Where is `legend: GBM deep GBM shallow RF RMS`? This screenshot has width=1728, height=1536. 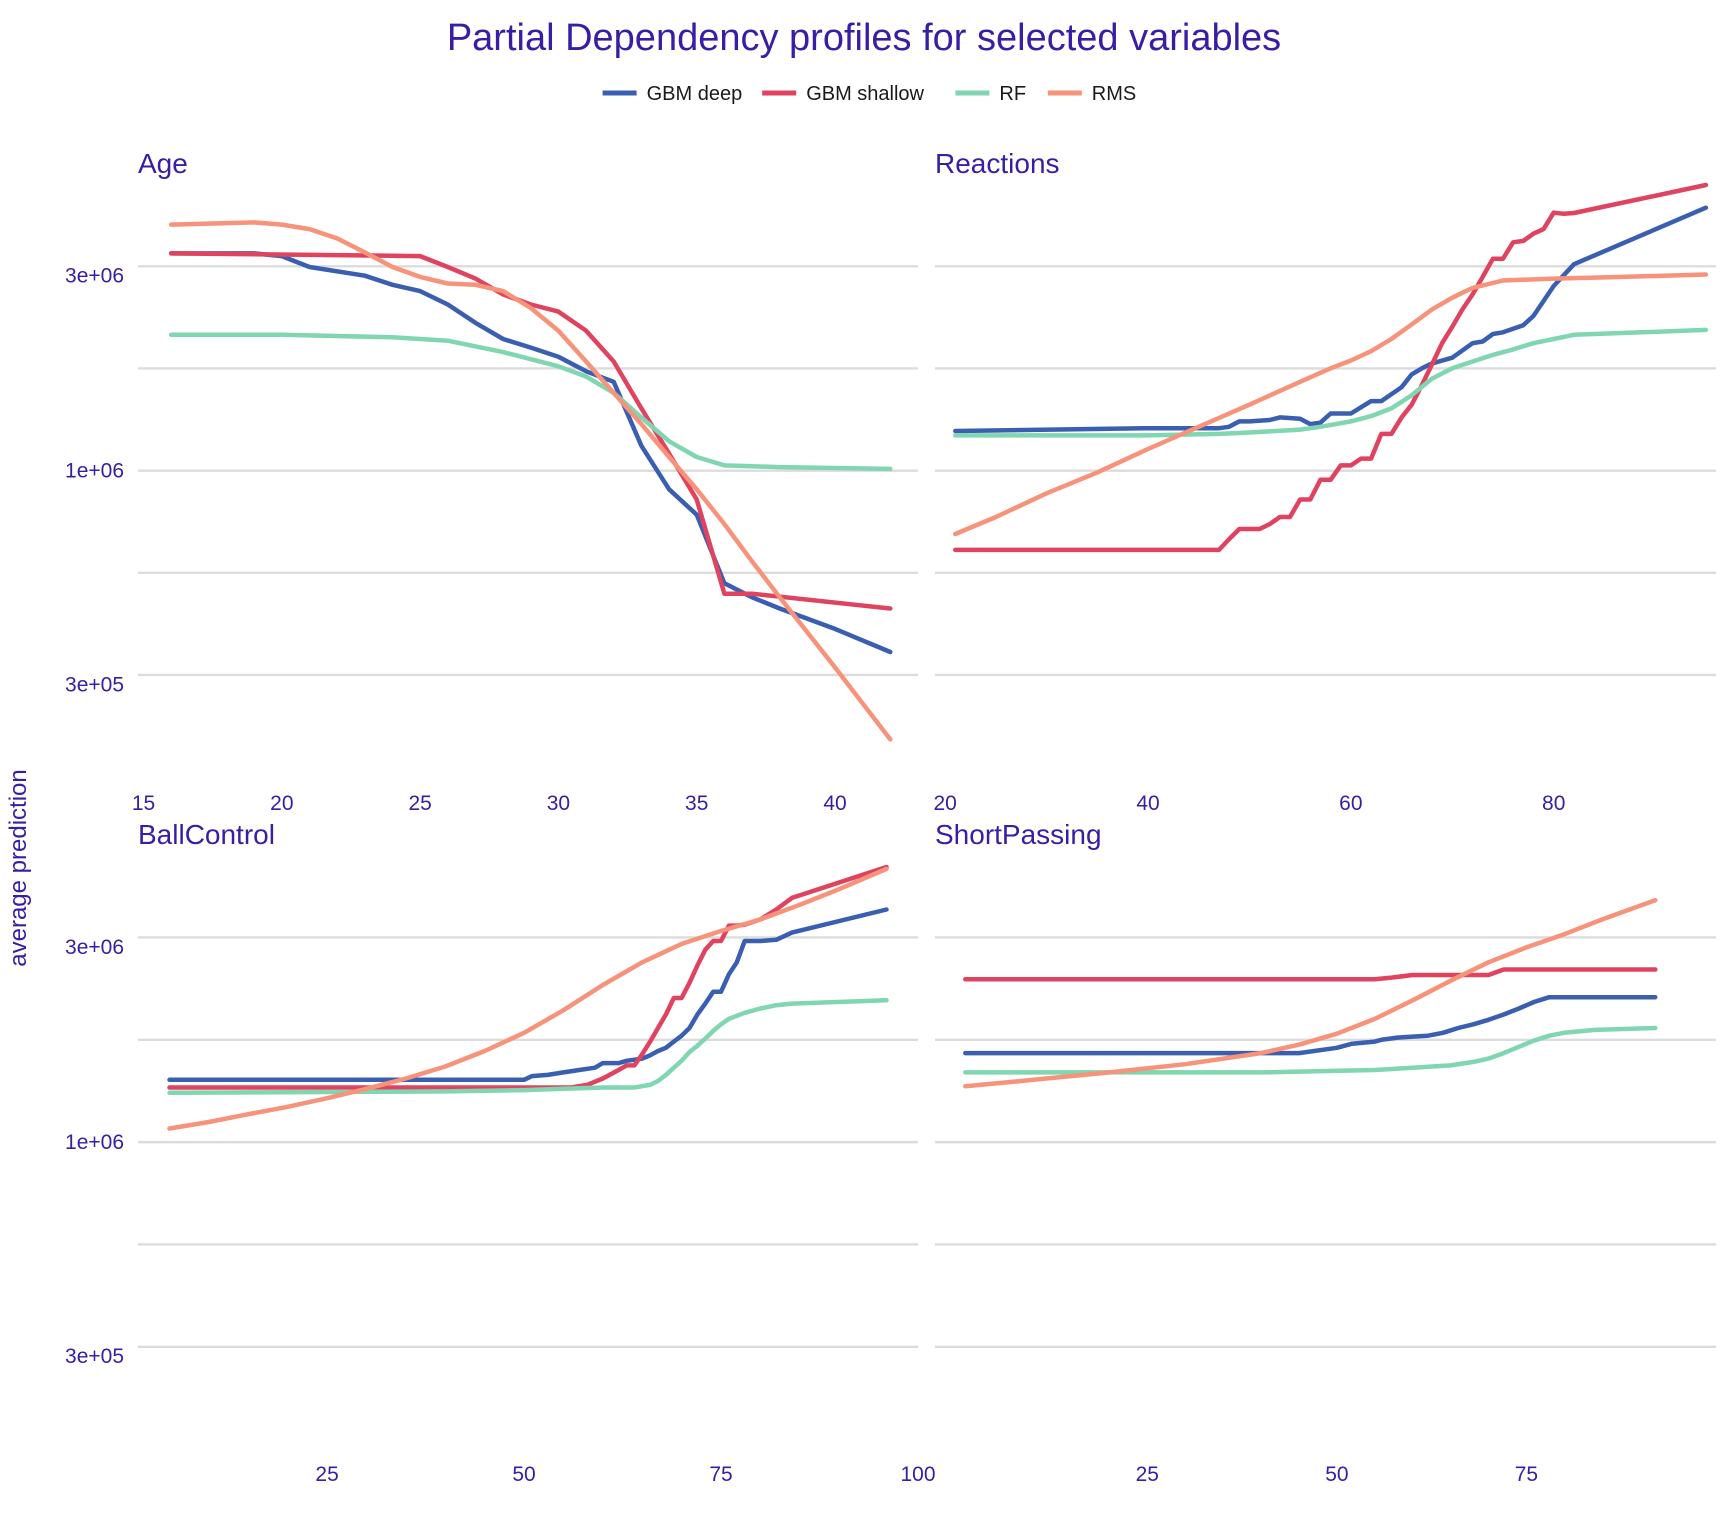 legend: GBM deep GBM shallow RF RMS is located at coordinates (869, 94).